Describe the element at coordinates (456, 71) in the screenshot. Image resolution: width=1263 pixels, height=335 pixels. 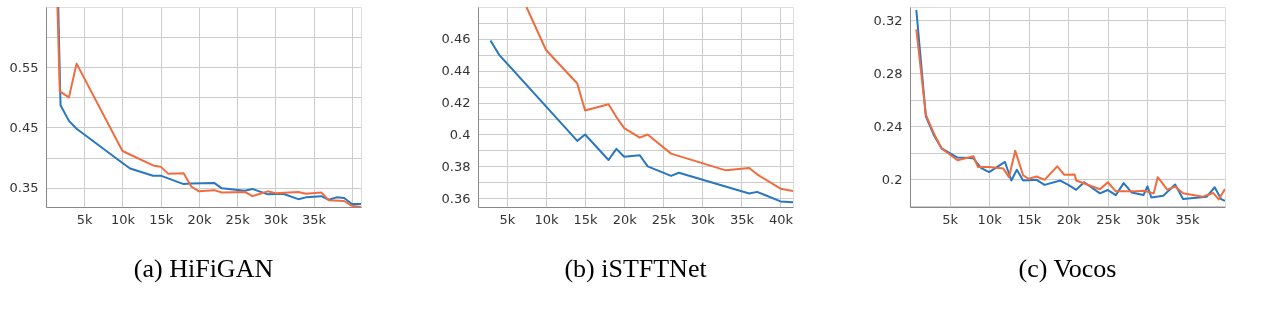
I see `y-tick-label: 0.44` at that location.